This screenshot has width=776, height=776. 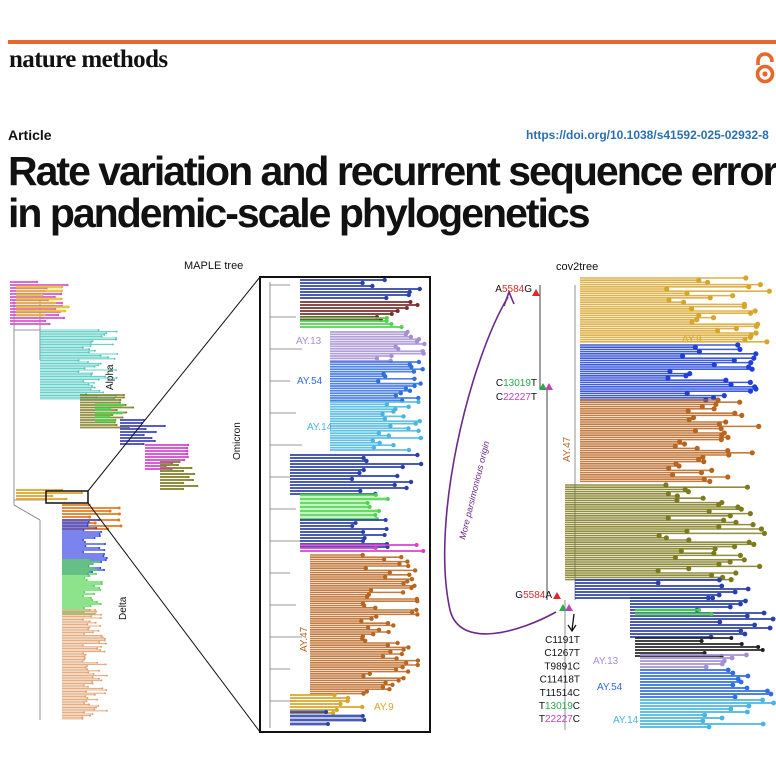 I want to click on overview-clade-b-tip, so click(x=122, y=405).